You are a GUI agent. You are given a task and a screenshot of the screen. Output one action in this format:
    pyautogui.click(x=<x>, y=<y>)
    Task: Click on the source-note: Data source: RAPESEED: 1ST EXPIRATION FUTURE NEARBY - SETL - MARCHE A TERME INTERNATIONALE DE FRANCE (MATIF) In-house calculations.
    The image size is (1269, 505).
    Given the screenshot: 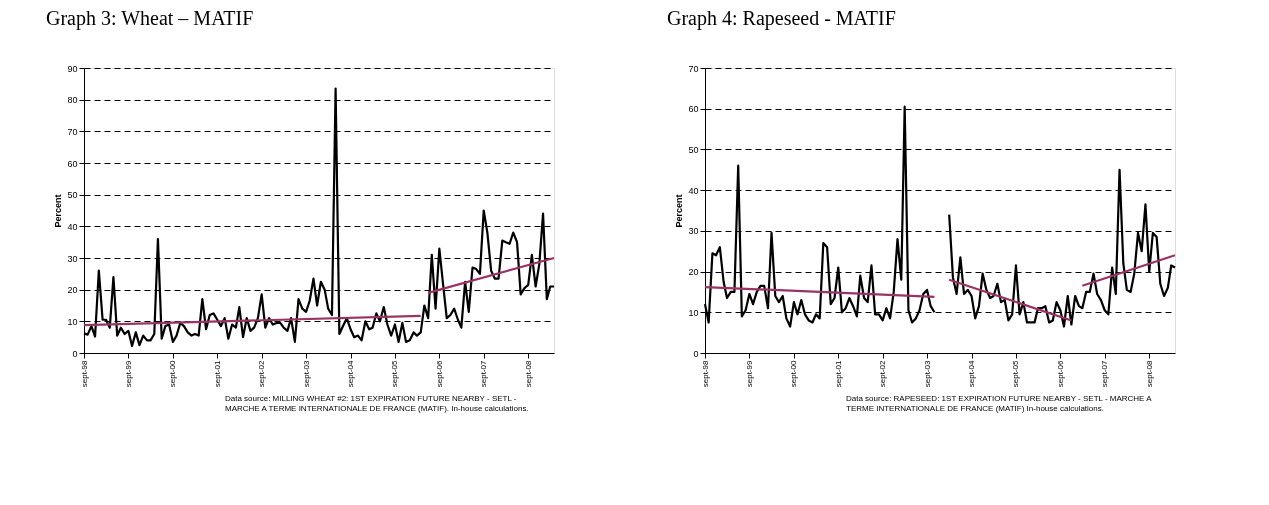 What is the action you would take?
    pyautogui.click(x=999, y=403)
    